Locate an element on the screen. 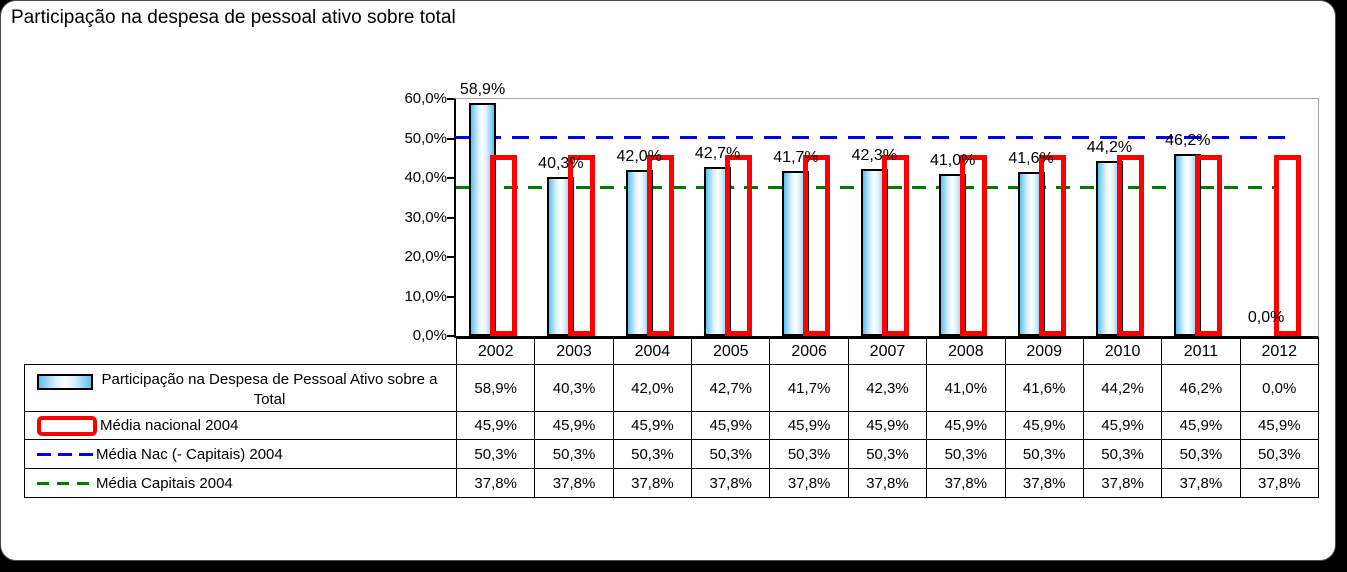  table-cell-participacao-pessoal-ativo-2009: 41,6% is located at coordinates (1044, 388).